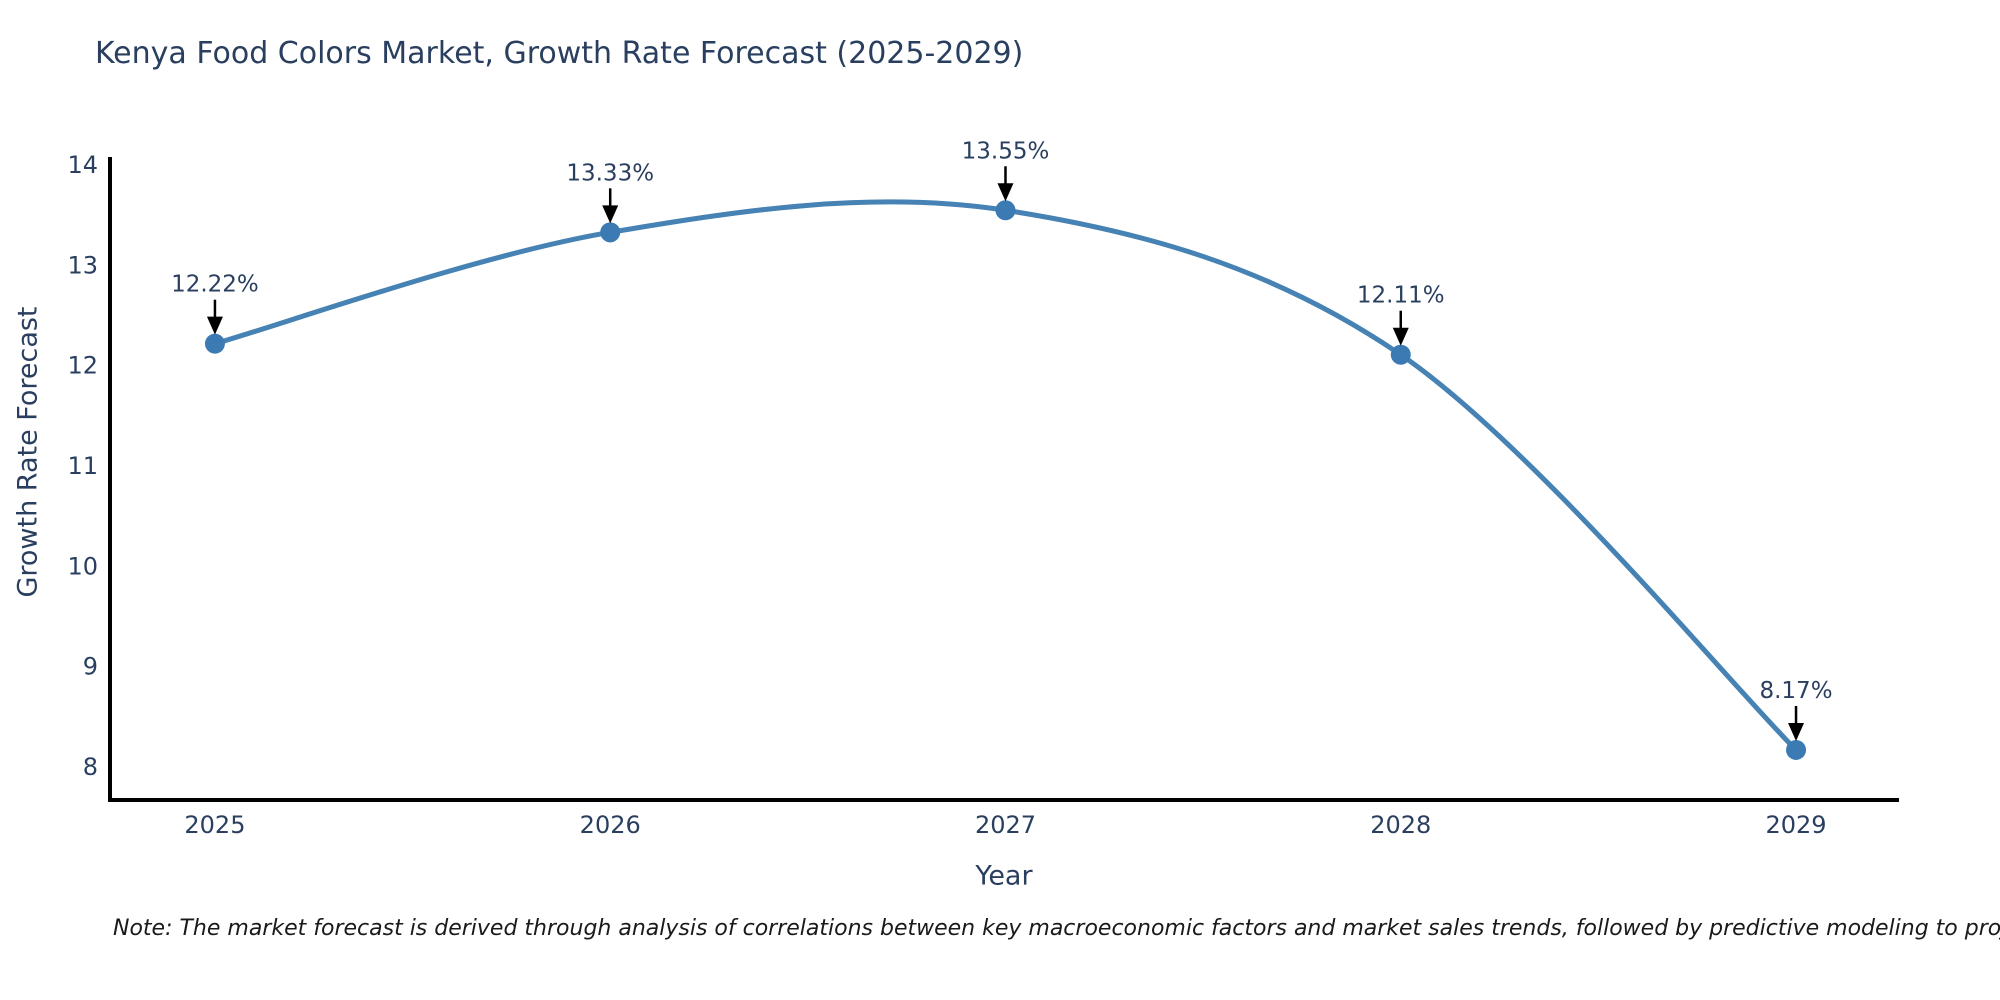 The width and height of the screenshot is (2000, 1000). What do you see at coordinates (28, 452) in the screenshot?
I see `y-axis-title: Growth Rate Forecast` at bounding box center [28, 452].